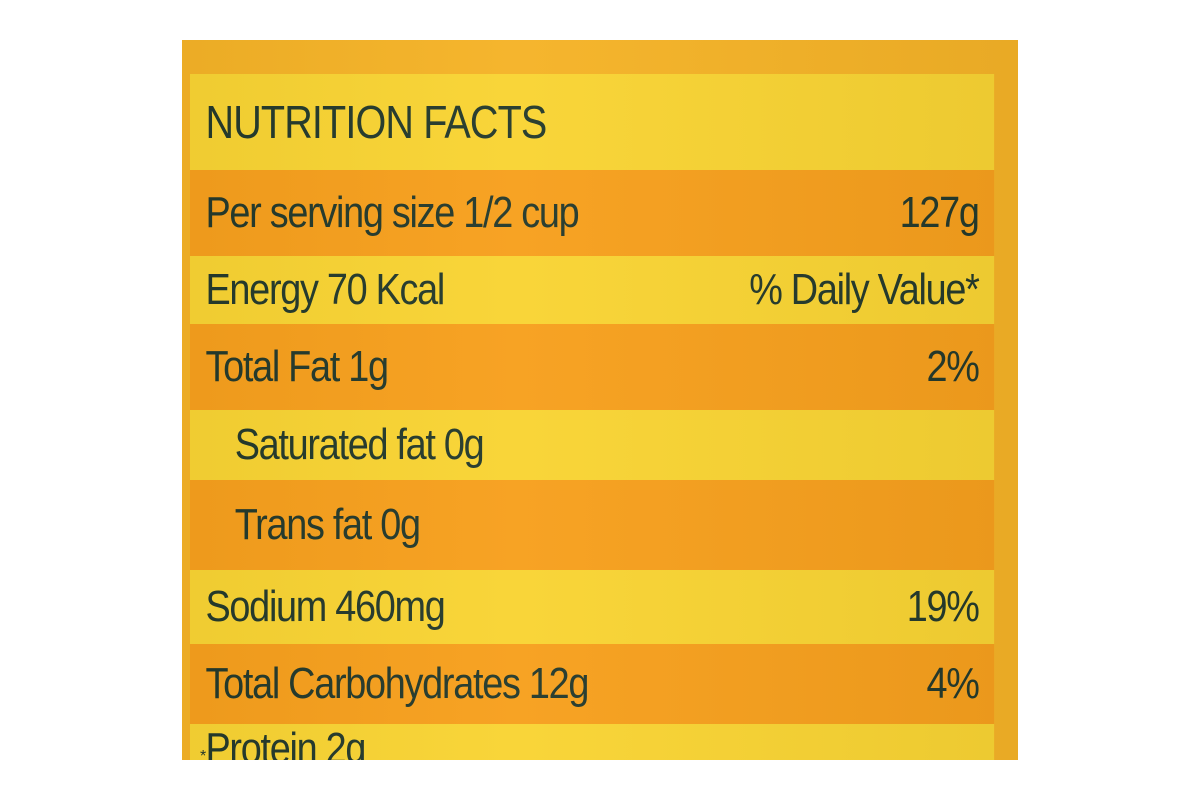 The width and height of the screenshot is (1200, 800). What do you see at coordinates (953, 366) in the screenshot?
I see `row-value: 2%` at bounding box center [953, 366].